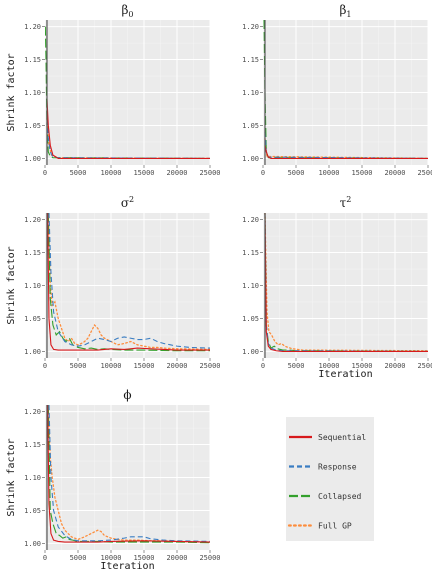 Image resolution: width=432 pixels, height=576 pixels. Describe the element at coordinates (330, 479) in the screenshot. I see `legend: Sequential Response Collapsed Full GP` at that location.